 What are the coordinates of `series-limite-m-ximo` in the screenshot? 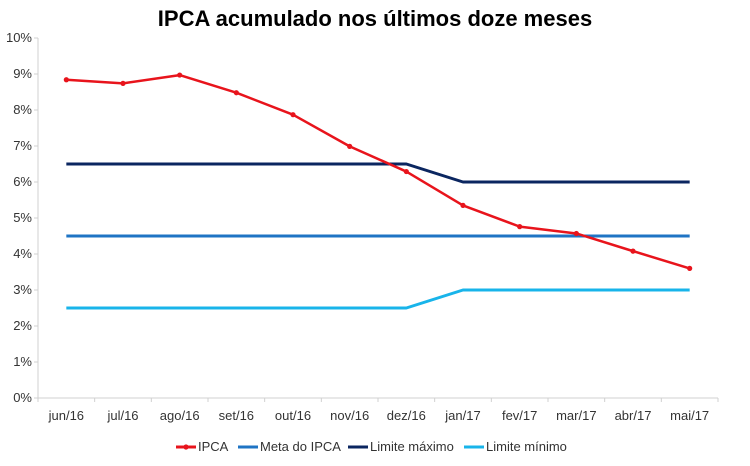 It's located at (378, 173).